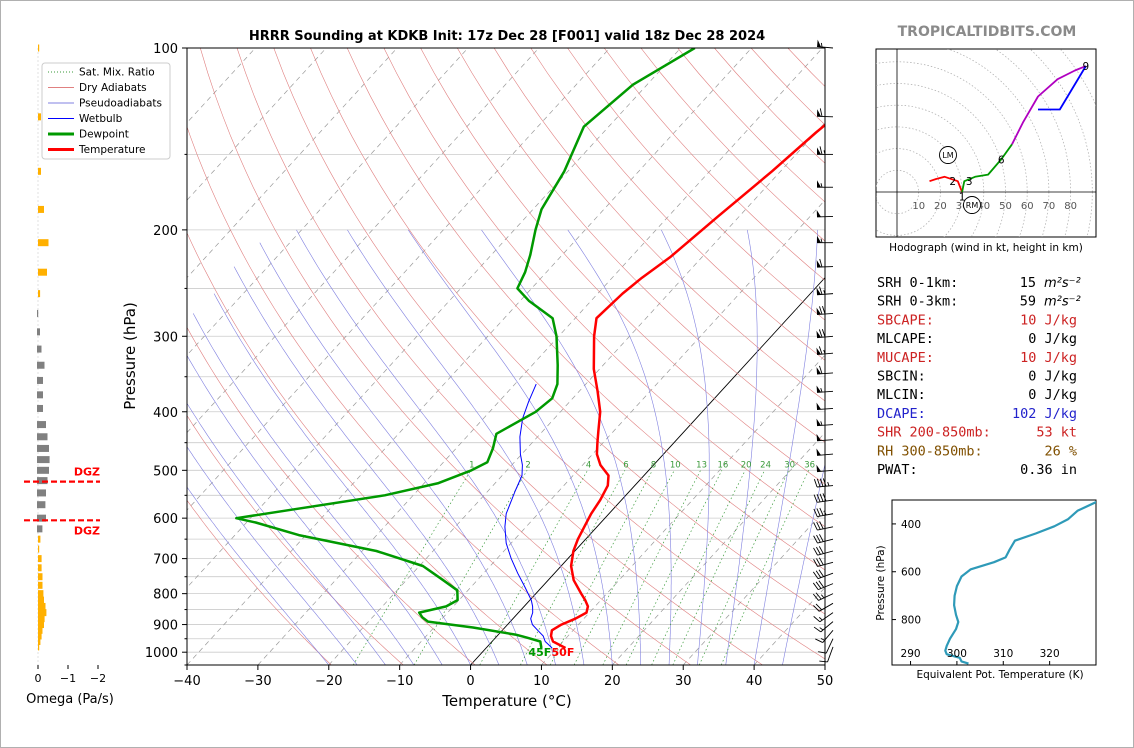 The image size is (1134, 748). What do you see at coordinates (1001, 160) in the screenshot?
I see `hodograph-height-label: 6` at bounding box center [1001, 160].